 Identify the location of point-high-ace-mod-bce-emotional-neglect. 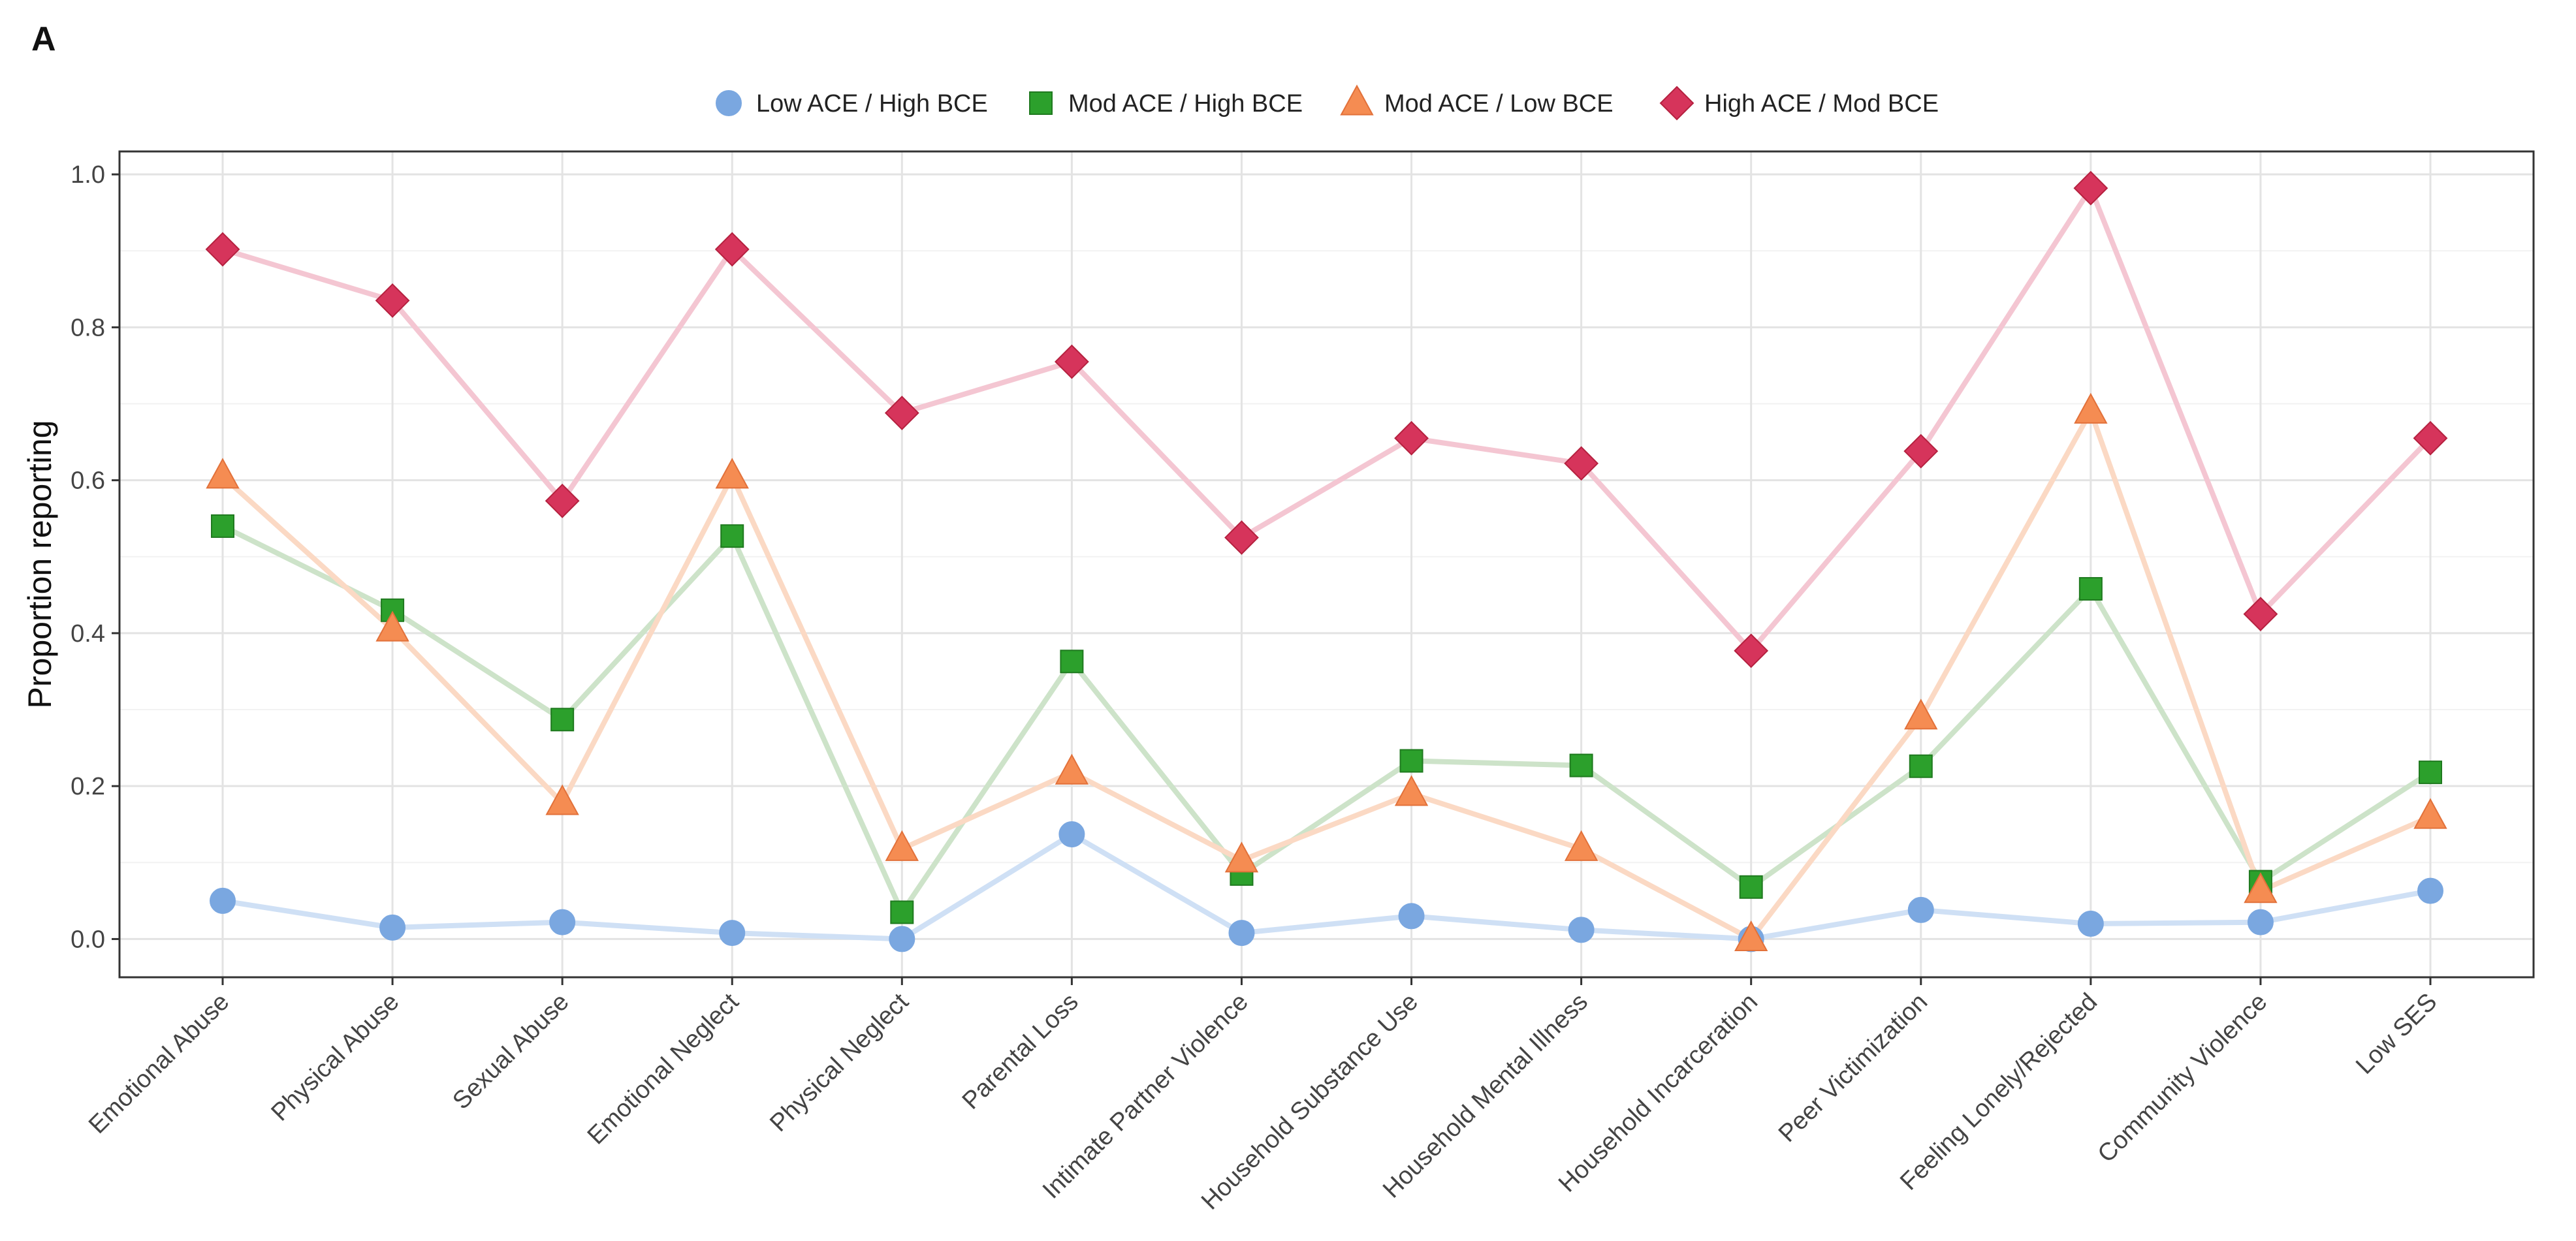
(732, 249).